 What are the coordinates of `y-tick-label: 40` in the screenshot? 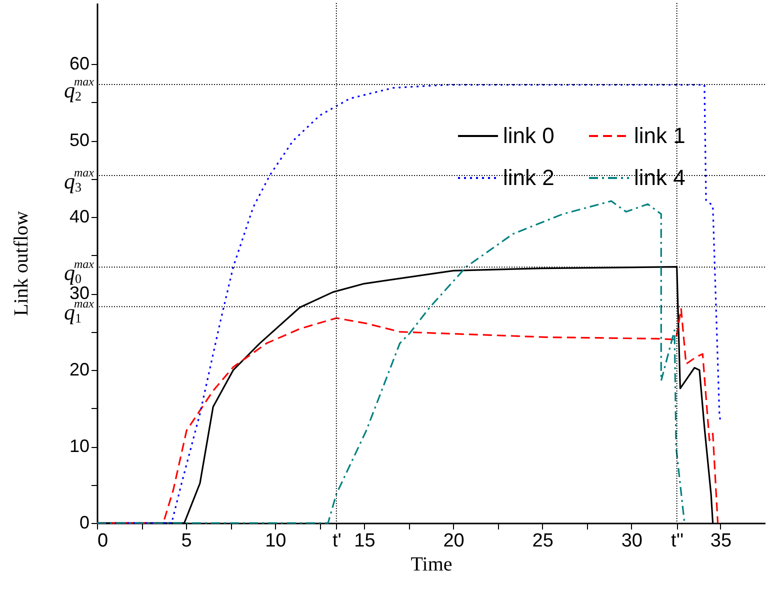 It's located at (79, 216).